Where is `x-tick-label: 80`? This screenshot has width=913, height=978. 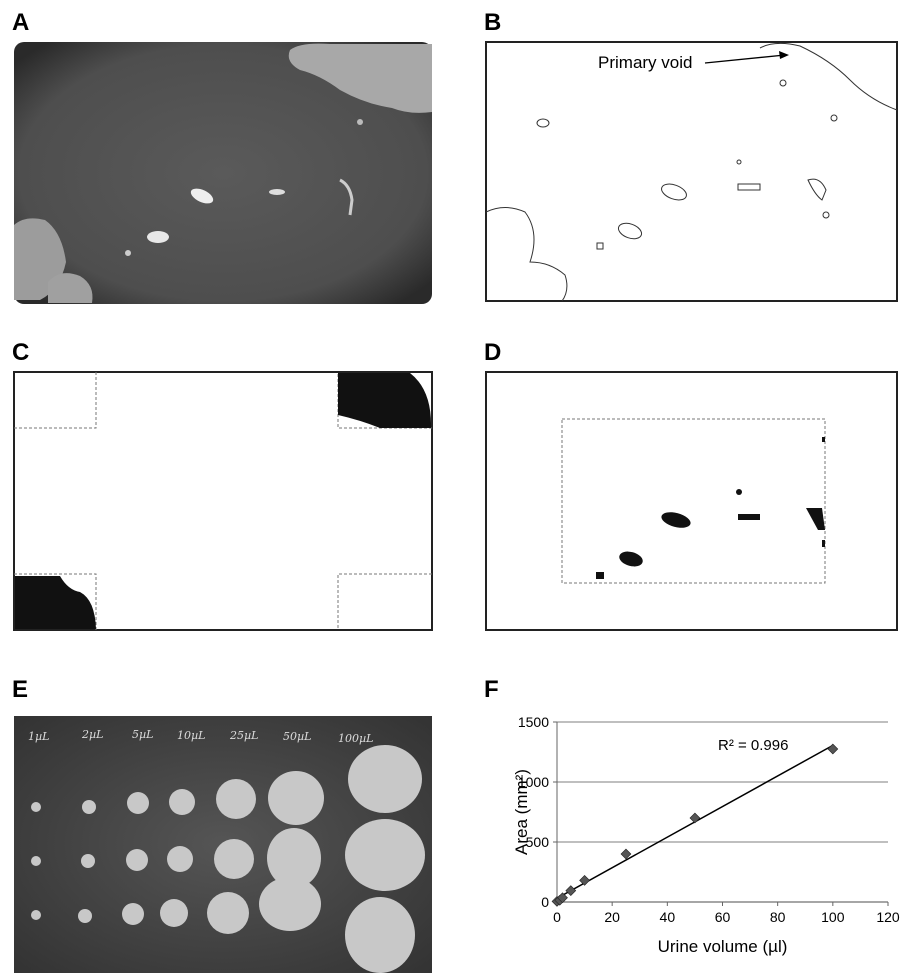 x-tick-label: 80 is located at coordinates (778, 917).